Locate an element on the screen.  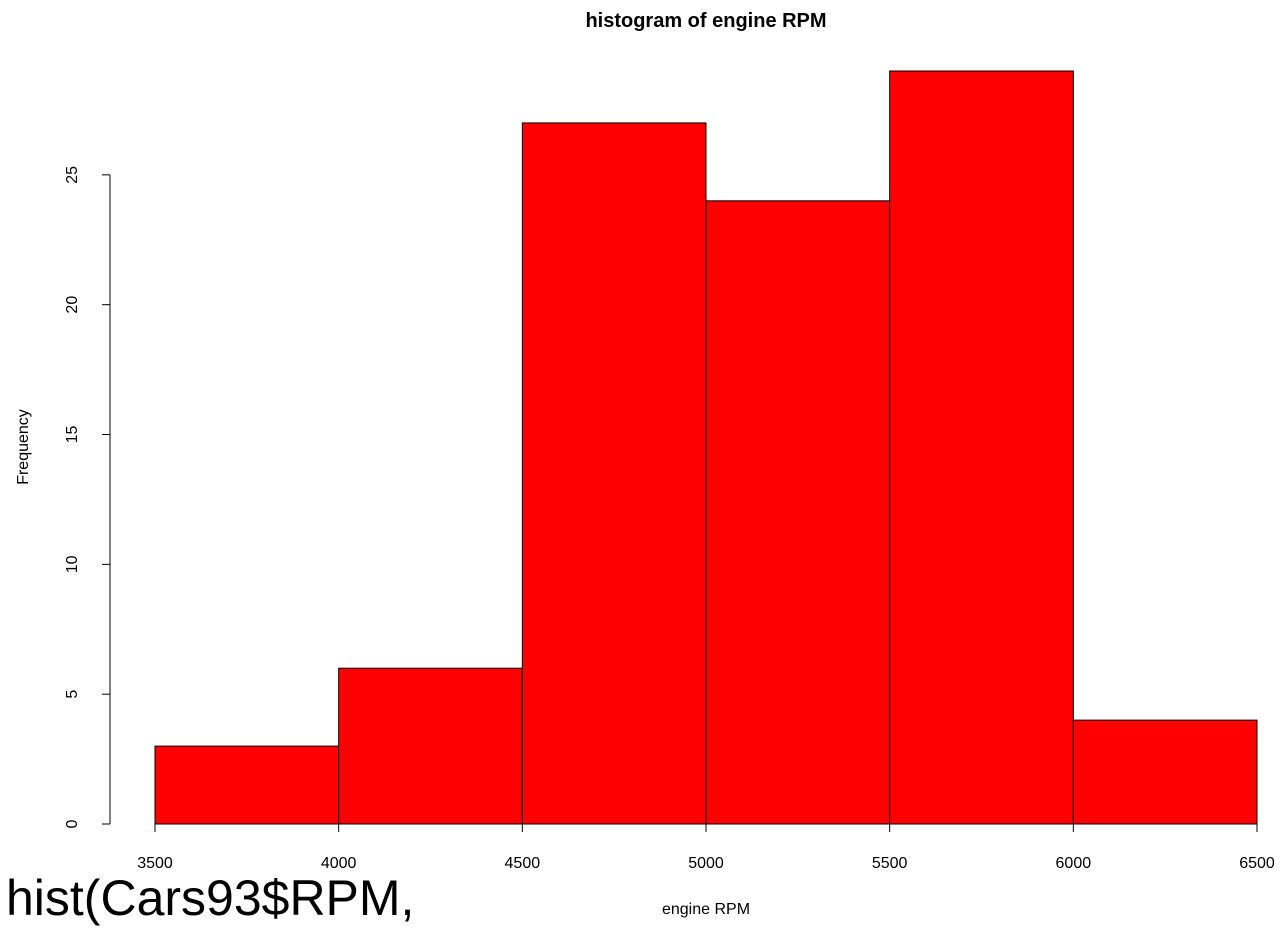
y-tick-label: 20 is located at coordinates (72, 305).